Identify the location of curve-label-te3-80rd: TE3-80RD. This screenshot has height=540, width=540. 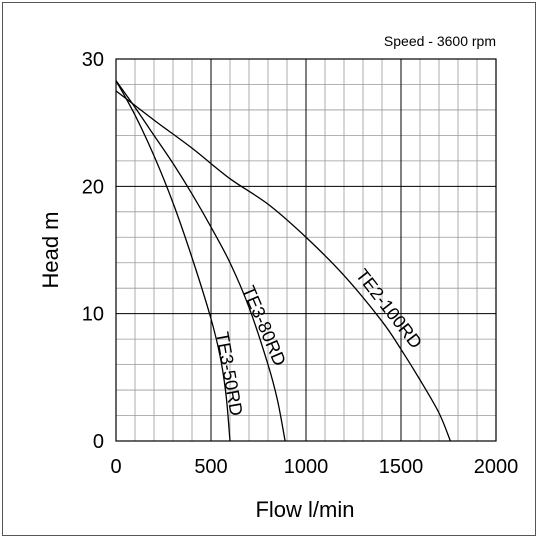
(264, 326).